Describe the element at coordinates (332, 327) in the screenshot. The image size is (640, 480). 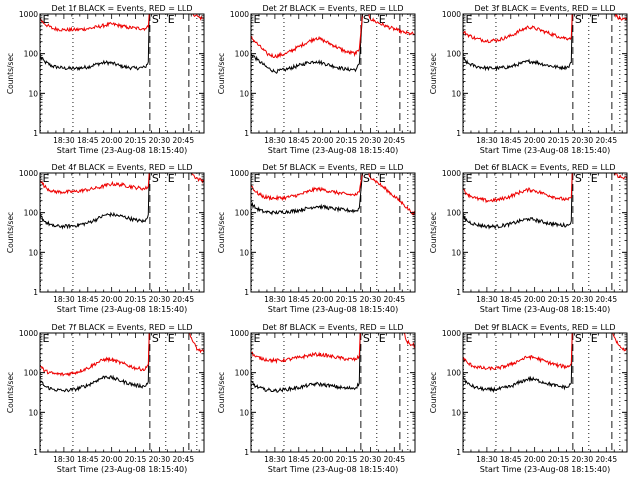
I see `panel-title: Det 8f BLACK = Events, RED = LLD` at that location.